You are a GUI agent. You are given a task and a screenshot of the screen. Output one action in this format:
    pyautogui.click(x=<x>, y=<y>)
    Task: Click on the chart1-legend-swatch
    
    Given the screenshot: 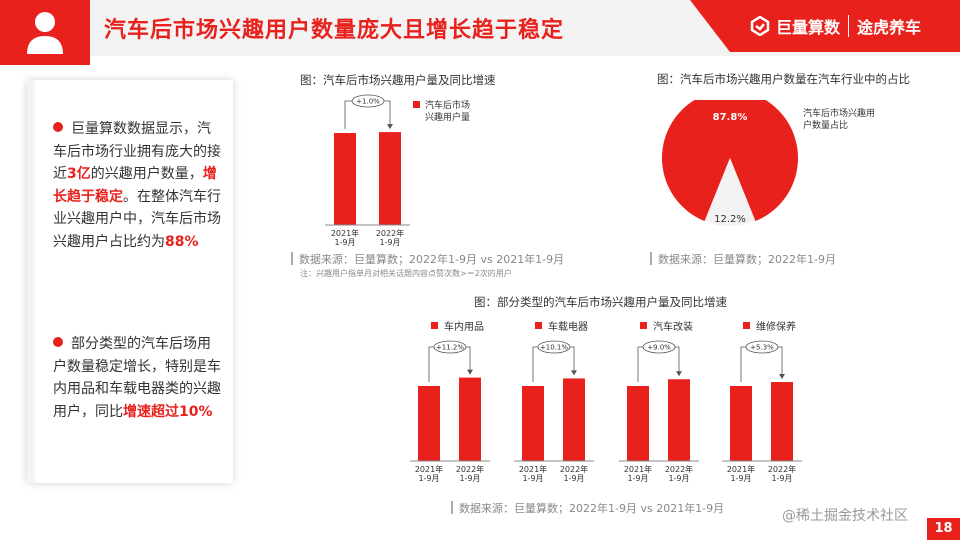 What is the action you would take?
    pyautogui.click(x=416, y=104)
    